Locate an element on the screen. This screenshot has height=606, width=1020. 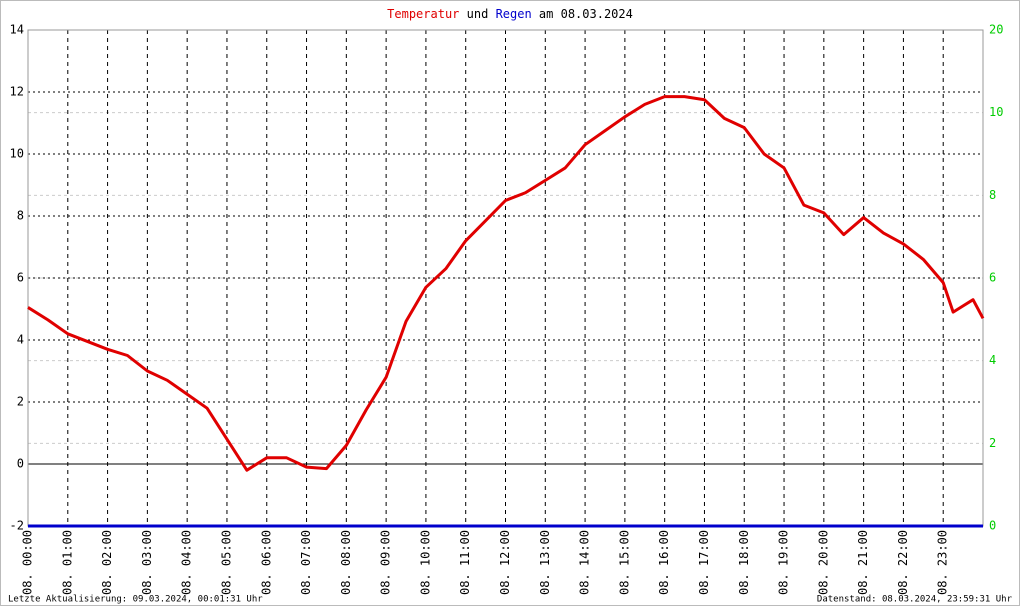
x-tick-label: 08. 09:00 is located at coordinates (386, 562).